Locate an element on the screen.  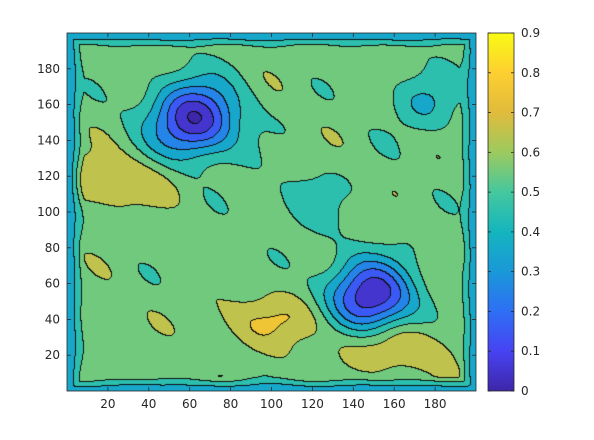
colorbar-frame is located at coordinates (501, 212).